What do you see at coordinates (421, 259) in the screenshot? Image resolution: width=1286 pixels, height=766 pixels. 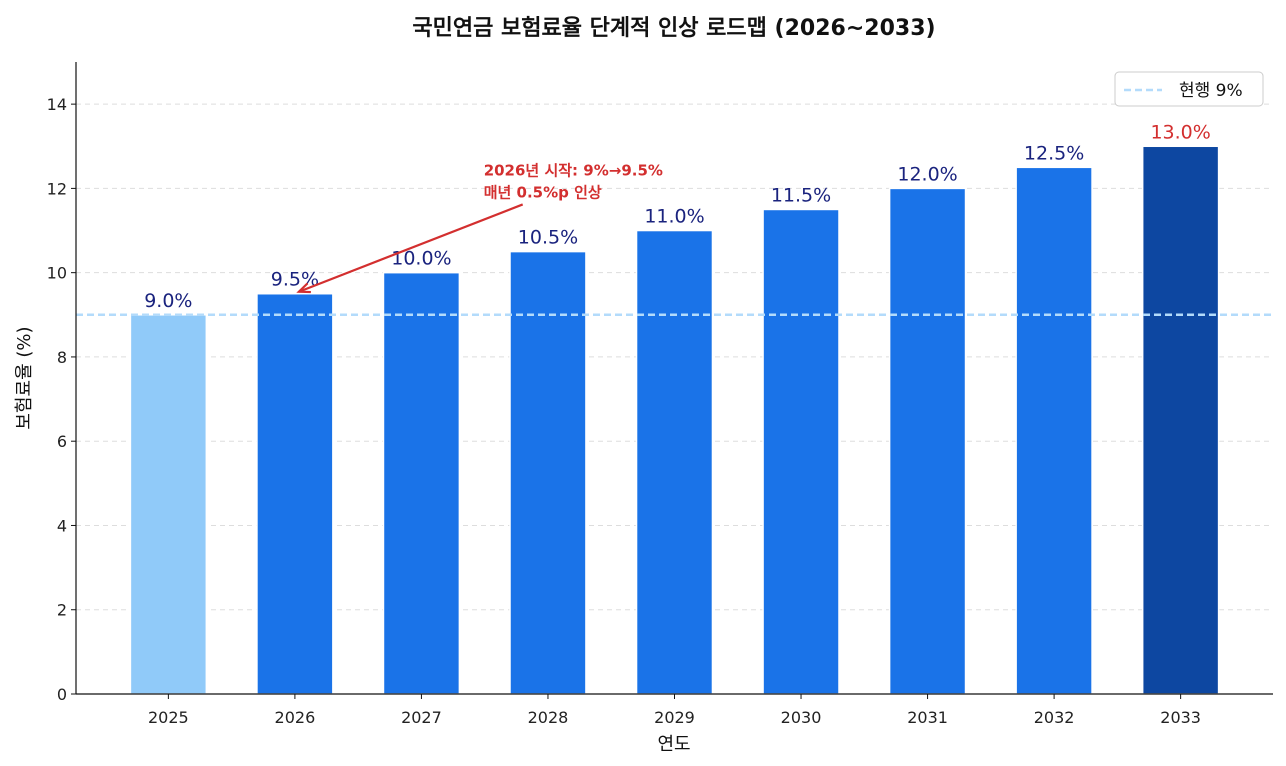 I see `value-label: 10.0%` at bounding box center [421, 259].